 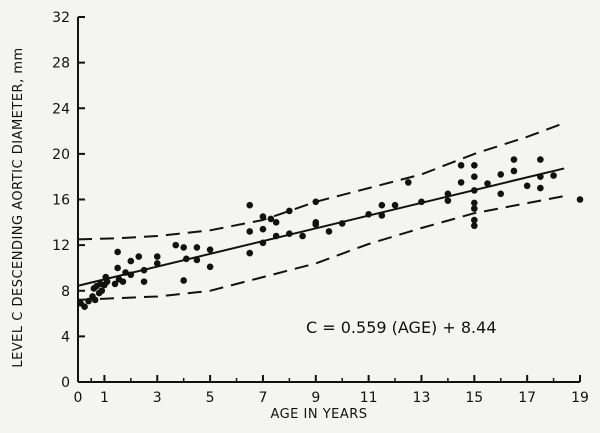 What do you see at coordinates (262, 398) in the screenshot?
I see `x-tick-label: 7` at bounding box center [262, 398].